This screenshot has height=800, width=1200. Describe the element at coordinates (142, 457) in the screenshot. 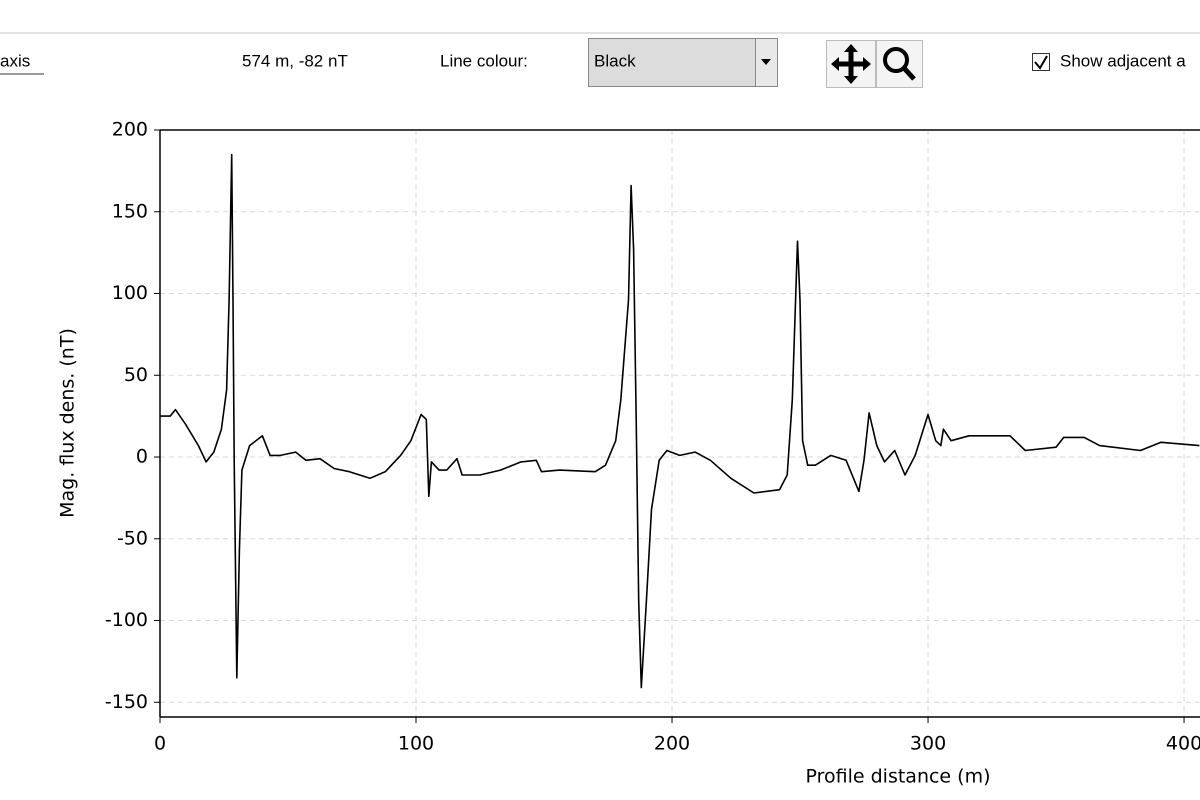

I see `y-tick-label: 0` at that location.